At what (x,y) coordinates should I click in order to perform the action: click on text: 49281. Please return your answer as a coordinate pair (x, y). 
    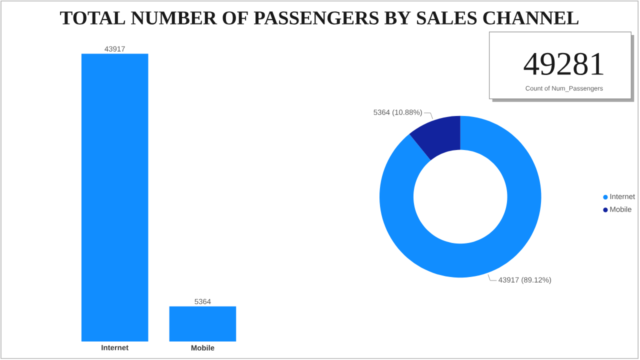
    Looking at the image, I should click on (564, 64).